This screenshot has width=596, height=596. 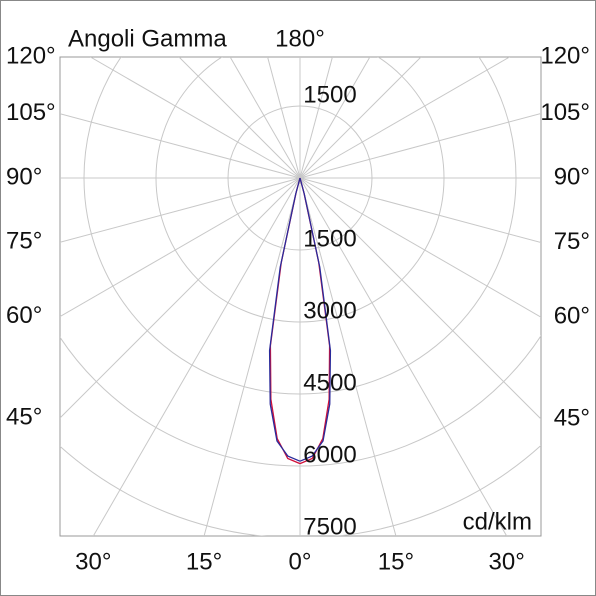 I want to click on r-tick-label: 4500, so click(x=329, y=382).